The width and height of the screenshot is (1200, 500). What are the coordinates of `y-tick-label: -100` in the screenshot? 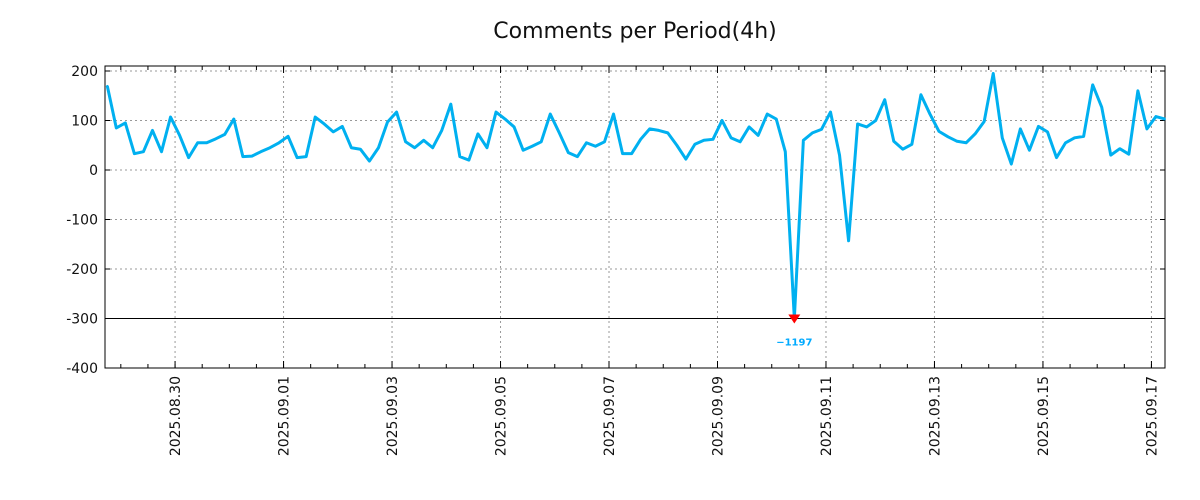 It's located at (82, 221).